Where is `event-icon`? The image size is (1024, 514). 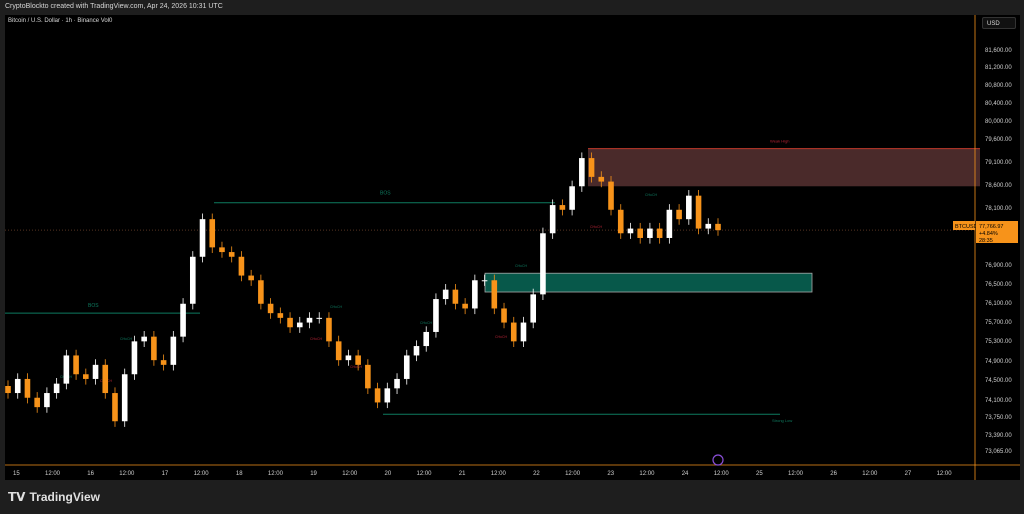 event-icon is located at coordinates (718, 460).